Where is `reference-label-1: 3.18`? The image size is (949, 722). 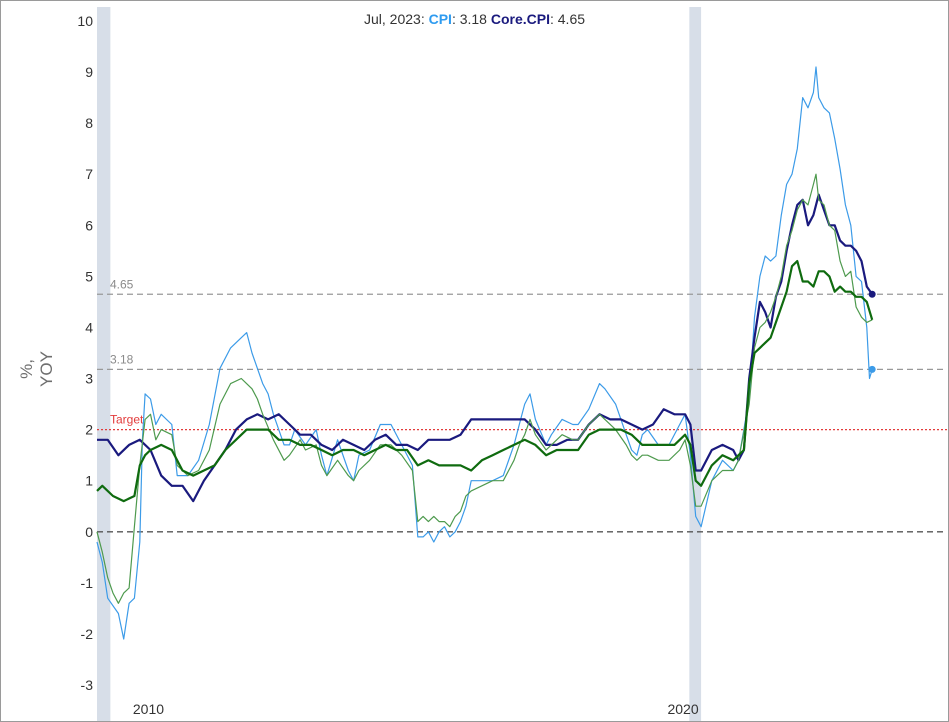
reference-label-1: 3.18 is located at coordinates (122, 359).